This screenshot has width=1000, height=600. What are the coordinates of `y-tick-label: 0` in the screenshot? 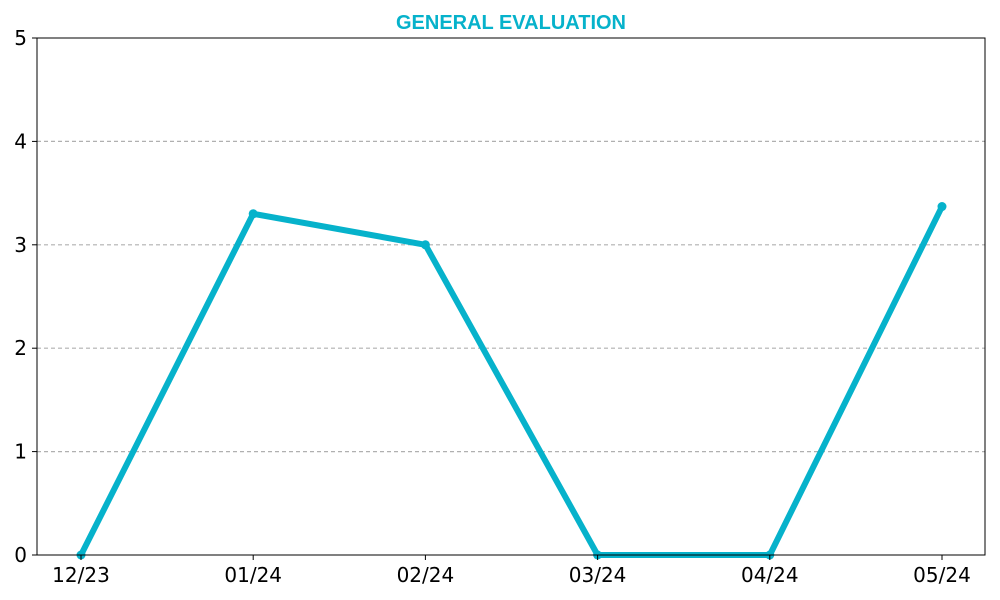 It's located at (20, 555).